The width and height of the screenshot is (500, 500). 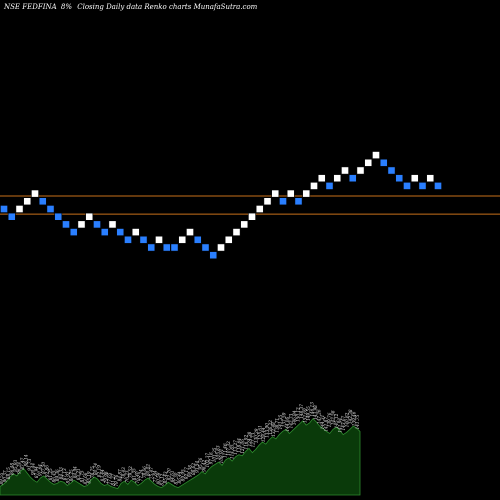 I want to click on volume-label: 91.73, so click(x=29, y=464).